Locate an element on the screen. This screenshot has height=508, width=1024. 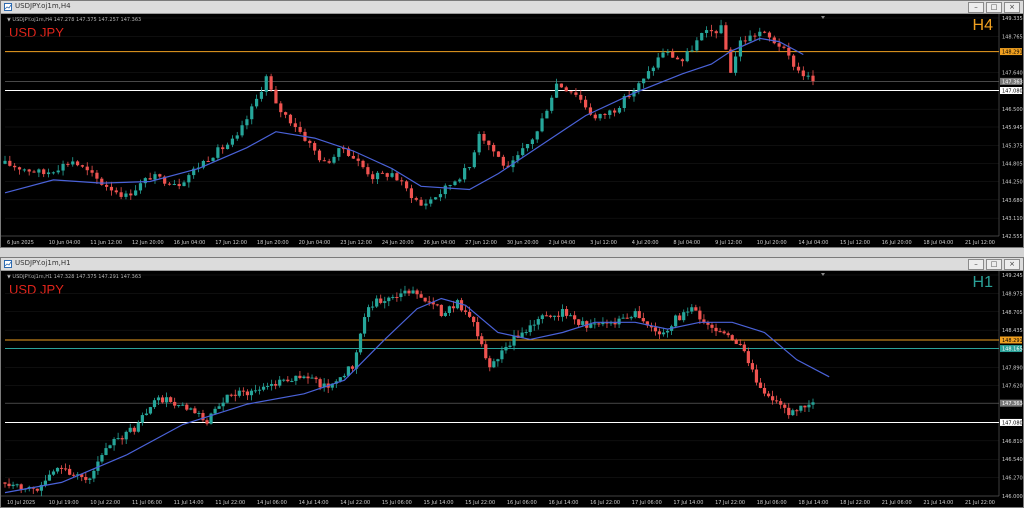
price-tick-label: 146.810 is located at coordinates (1012, 442).